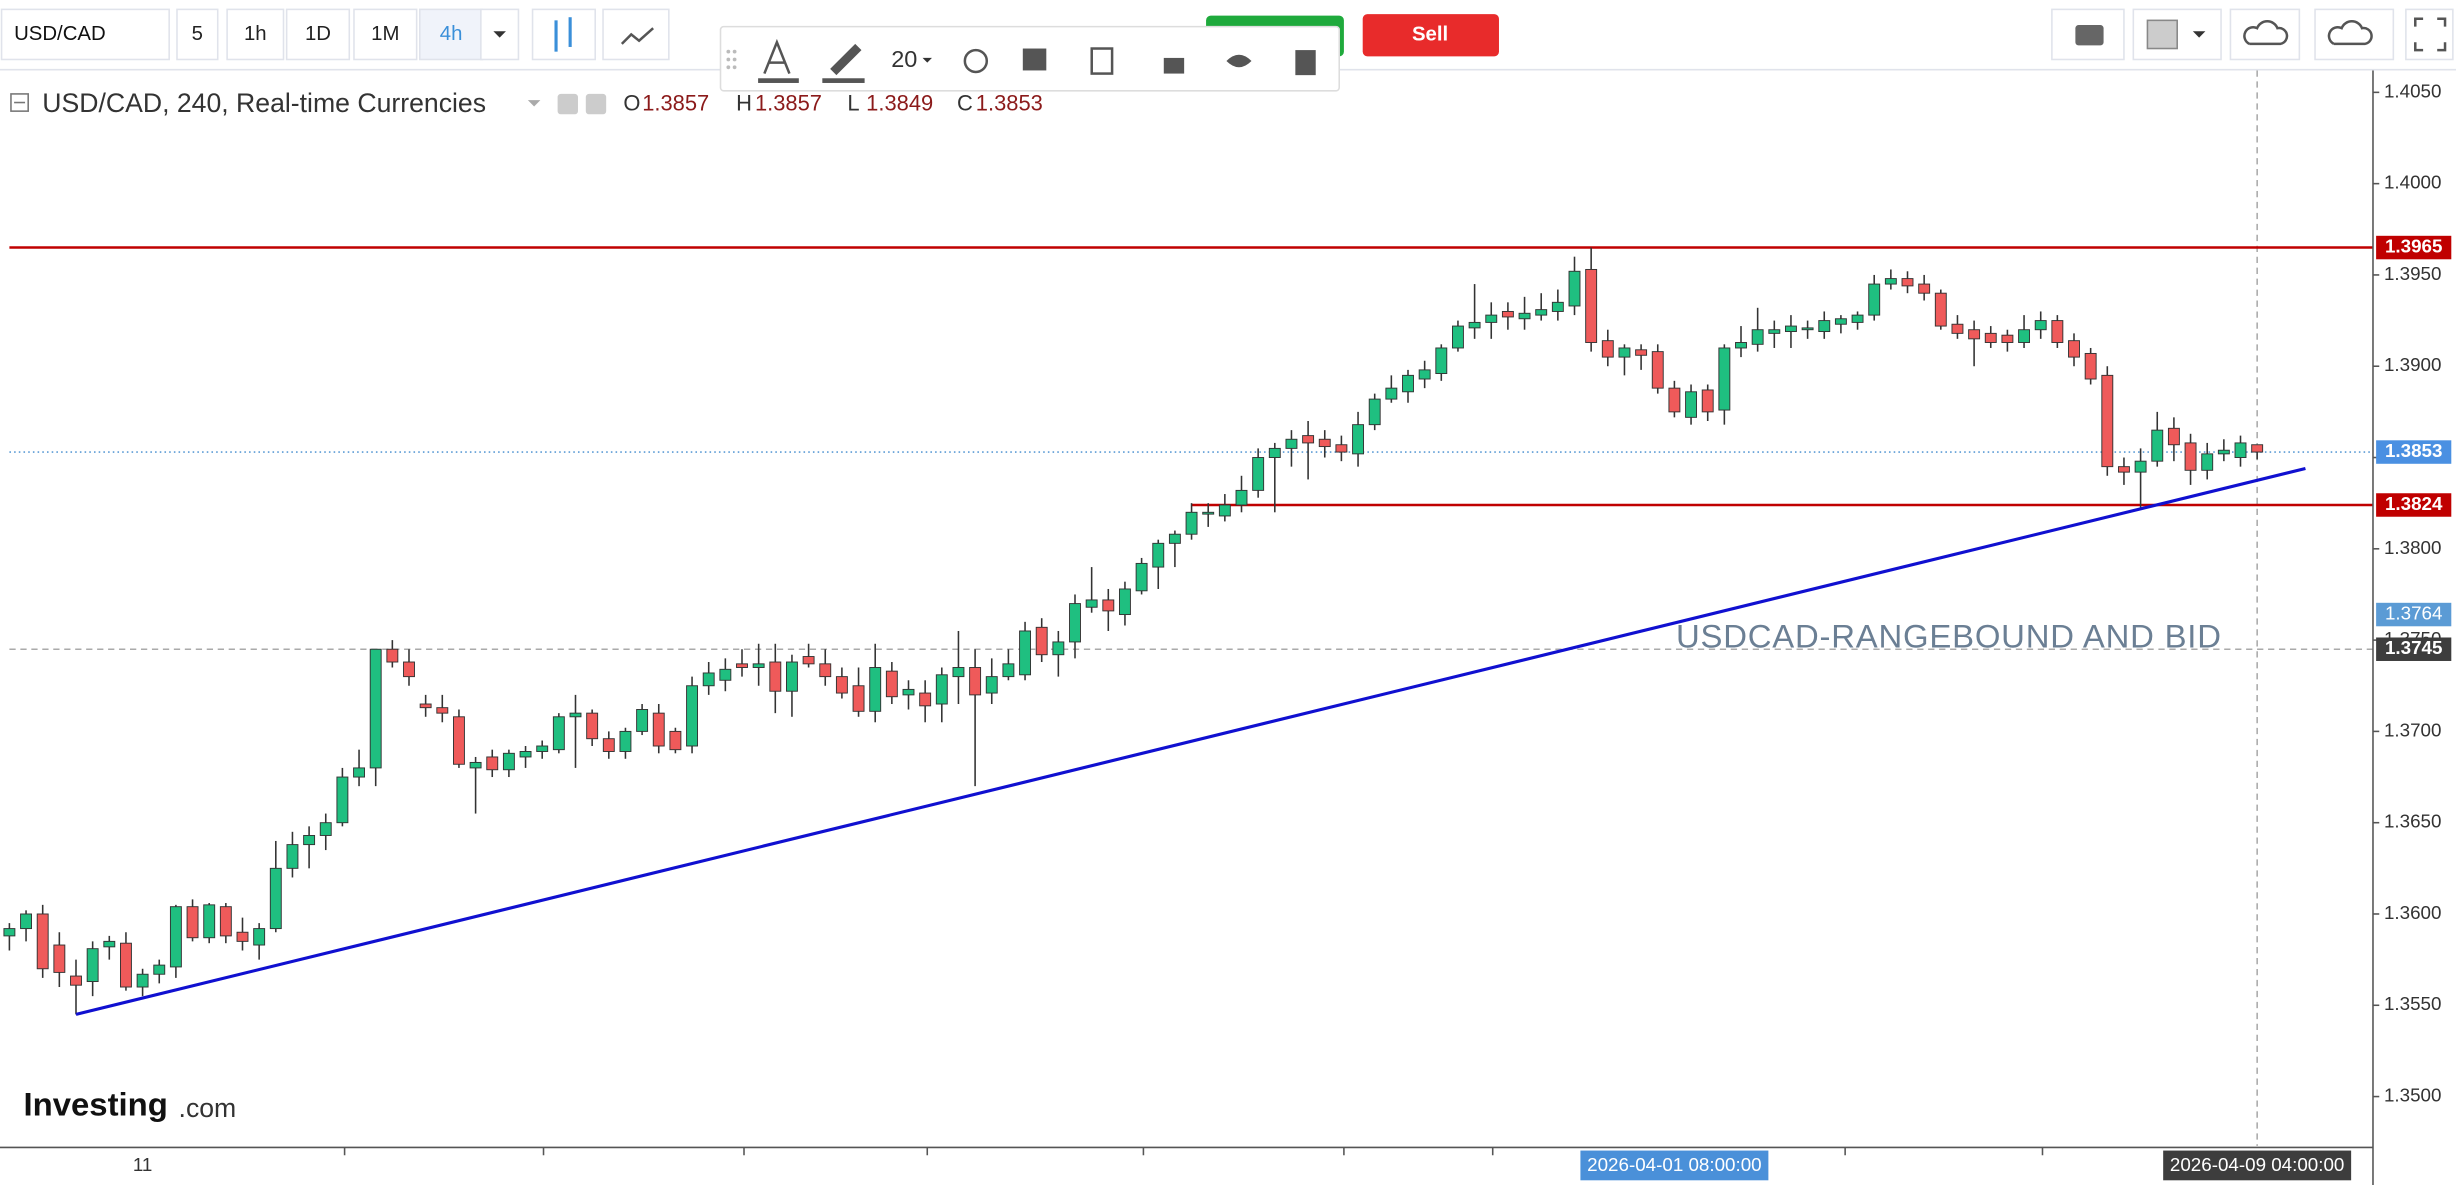 Image resolution: width=2456 pixels, height=1185 pixels. I want to click on fullscreen-icon, so click(2430, 34).